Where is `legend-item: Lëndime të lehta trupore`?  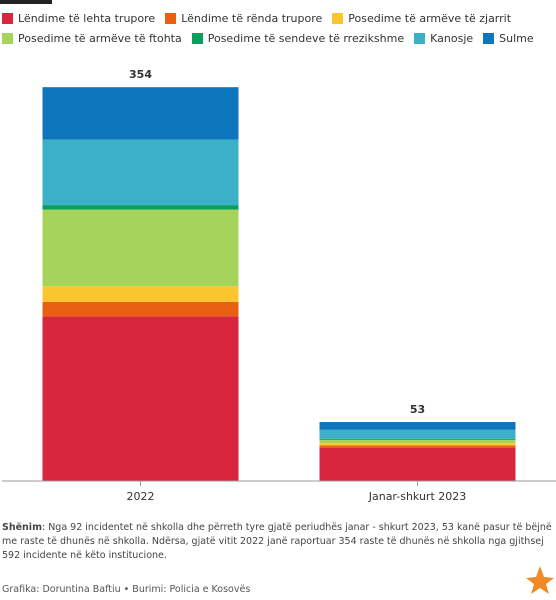 legend-item: Lëndime të lehta trupore is located at coordinates (78, 18).